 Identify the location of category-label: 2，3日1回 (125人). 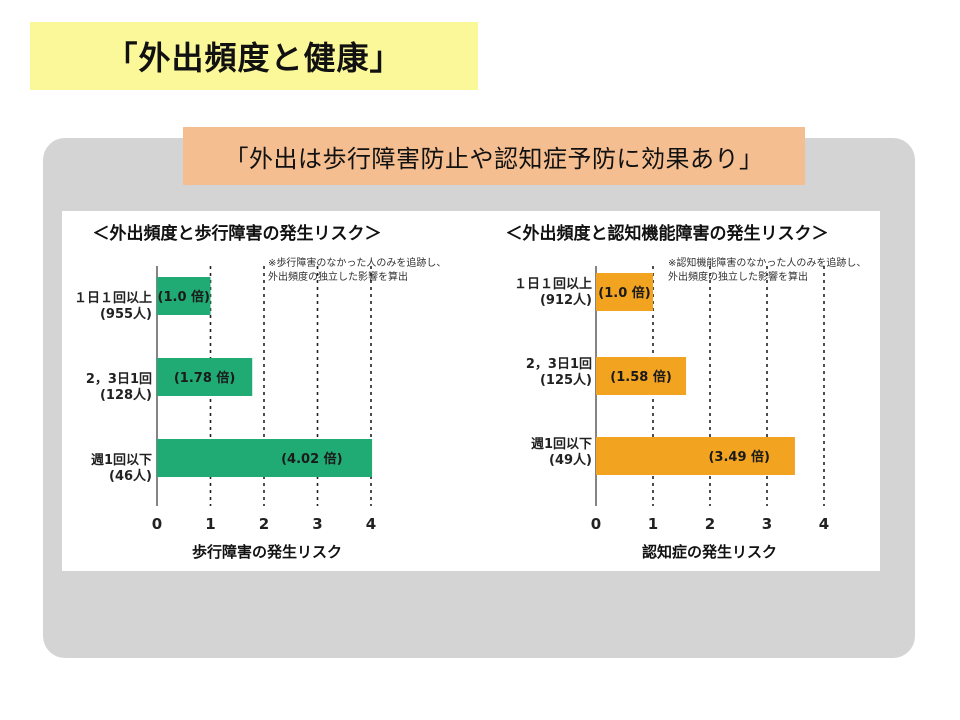
(558, 372).